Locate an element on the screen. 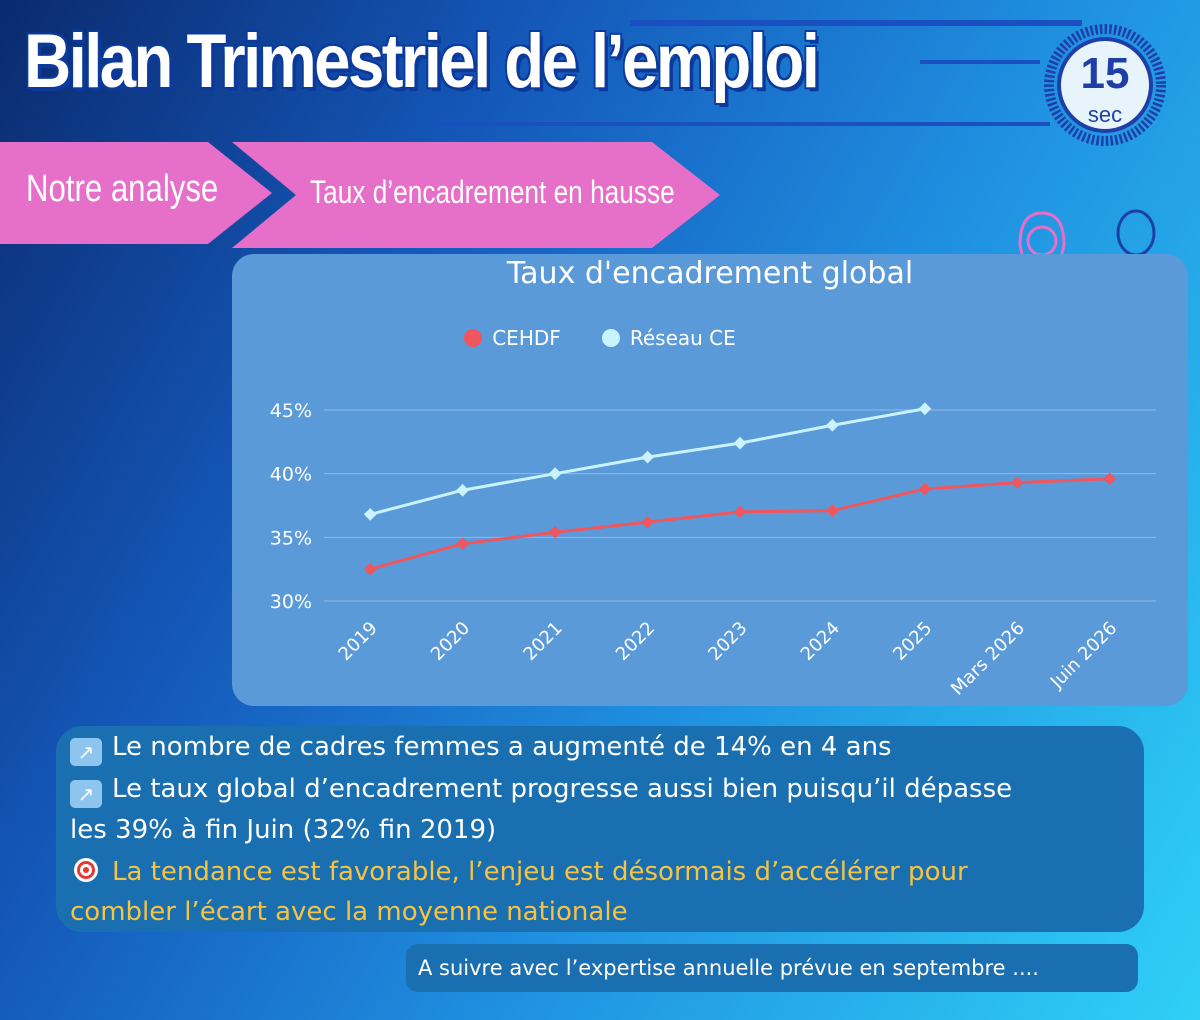 The image size is (1200, 1020). x-tick-label: 2023 is located at coordinates (727, 641).